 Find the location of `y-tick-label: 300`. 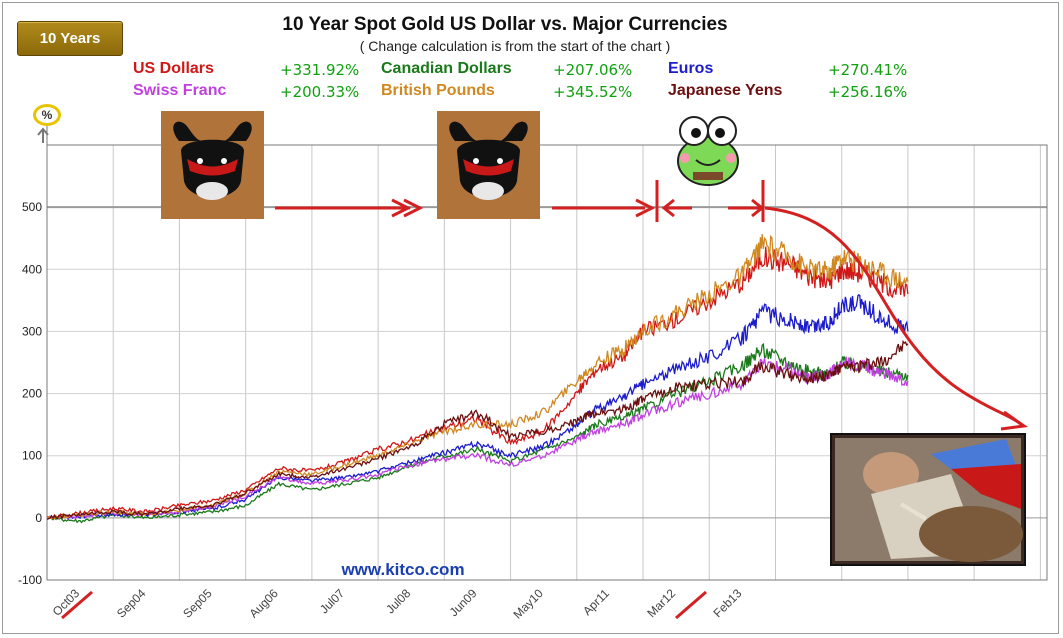

y-tick-label: 300 is located at coordinates (32, 331).